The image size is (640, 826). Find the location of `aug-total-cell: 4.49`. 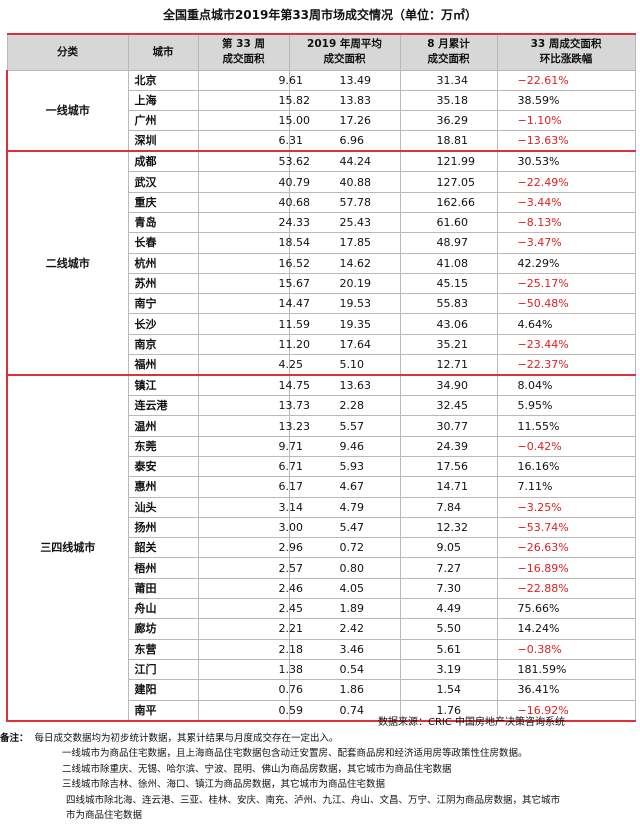

aug-total-cell: 4.49 is located at coordinates (448, 609).